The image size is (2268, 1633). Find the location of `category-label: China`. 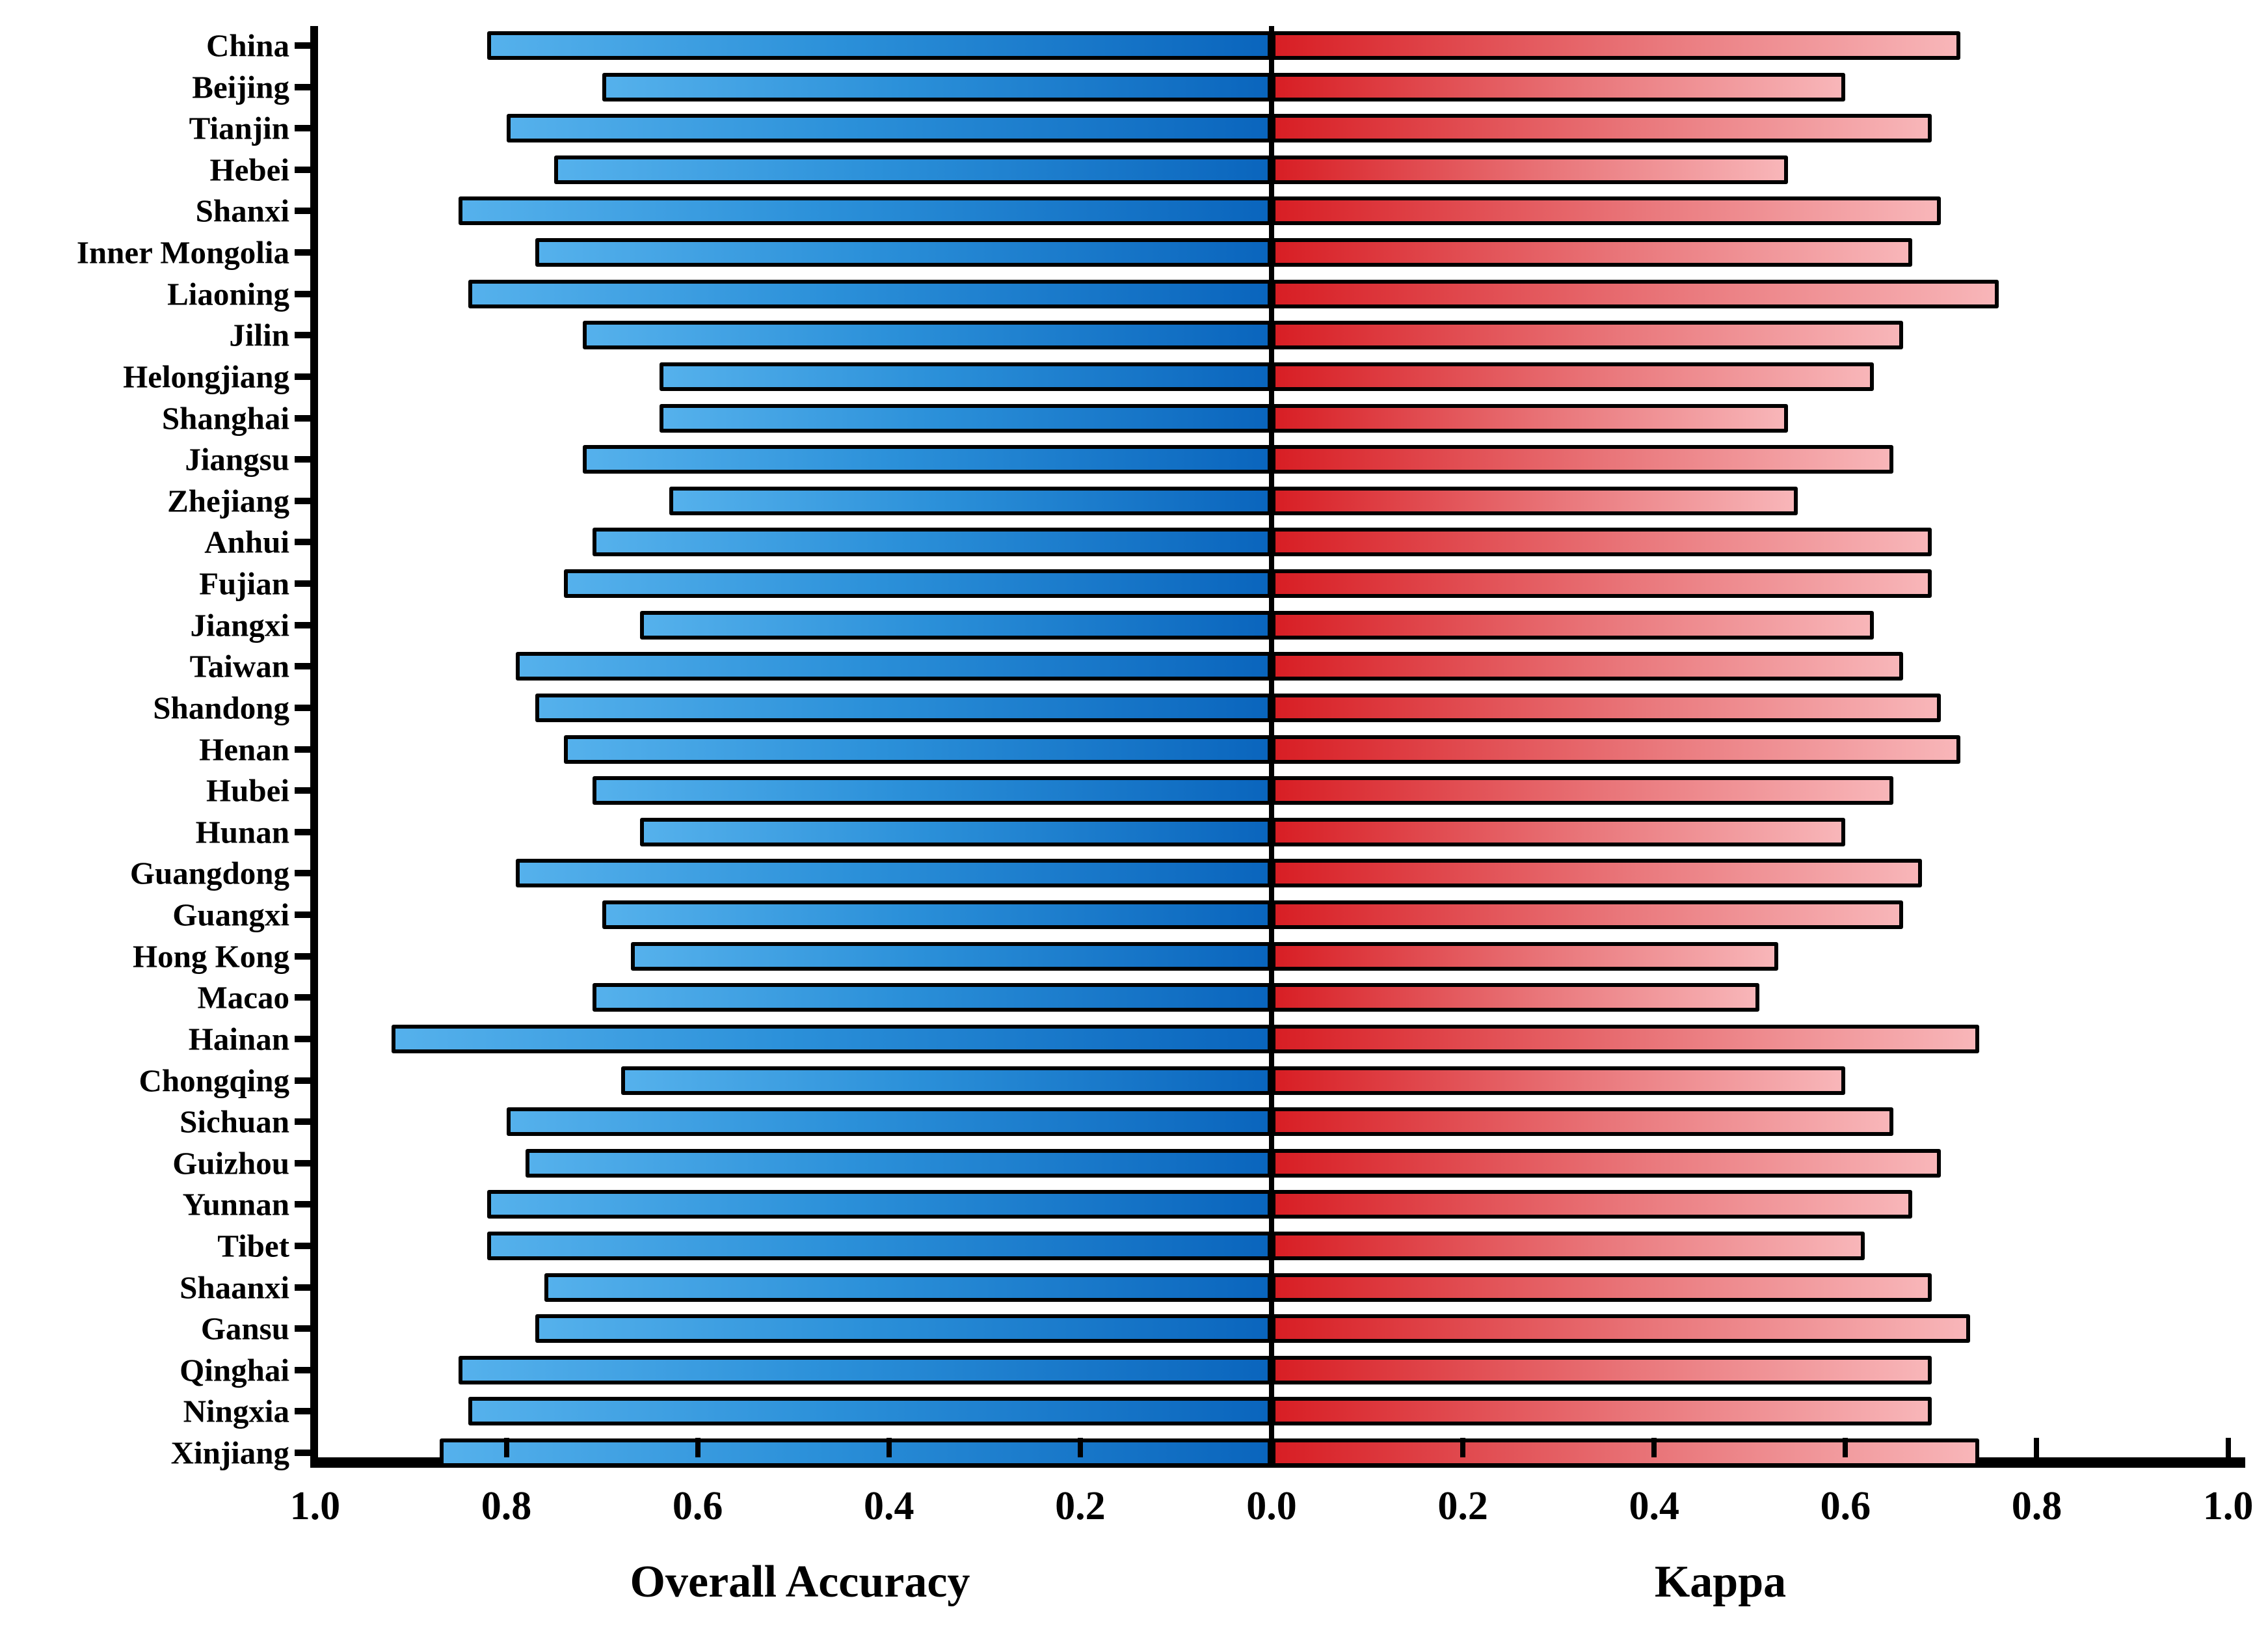

category-label: China is located at coordinates (248, 45).